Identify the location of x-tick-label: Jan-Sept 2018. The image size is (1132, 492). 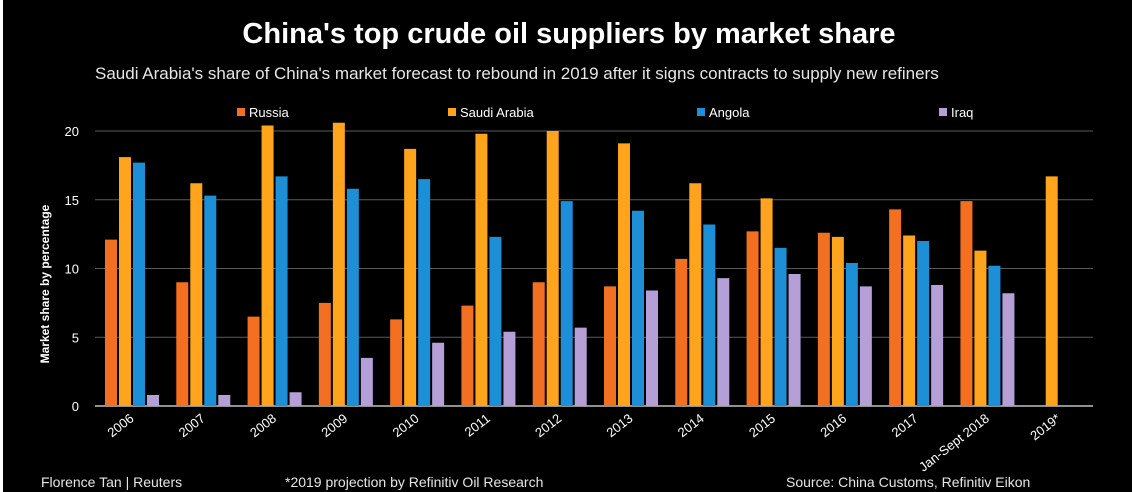
(954, 443).